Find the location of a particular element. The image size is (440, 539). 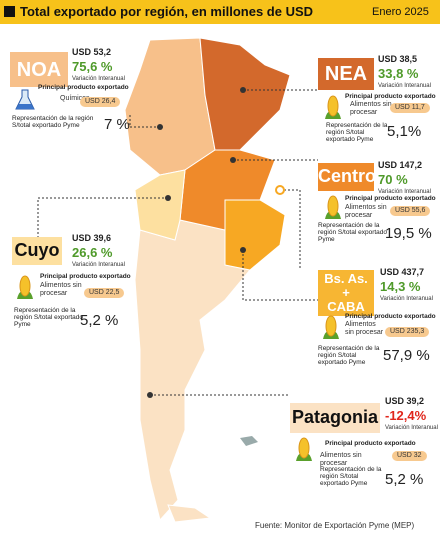

region-name: Cuyo is located at coordinates (37, 250).